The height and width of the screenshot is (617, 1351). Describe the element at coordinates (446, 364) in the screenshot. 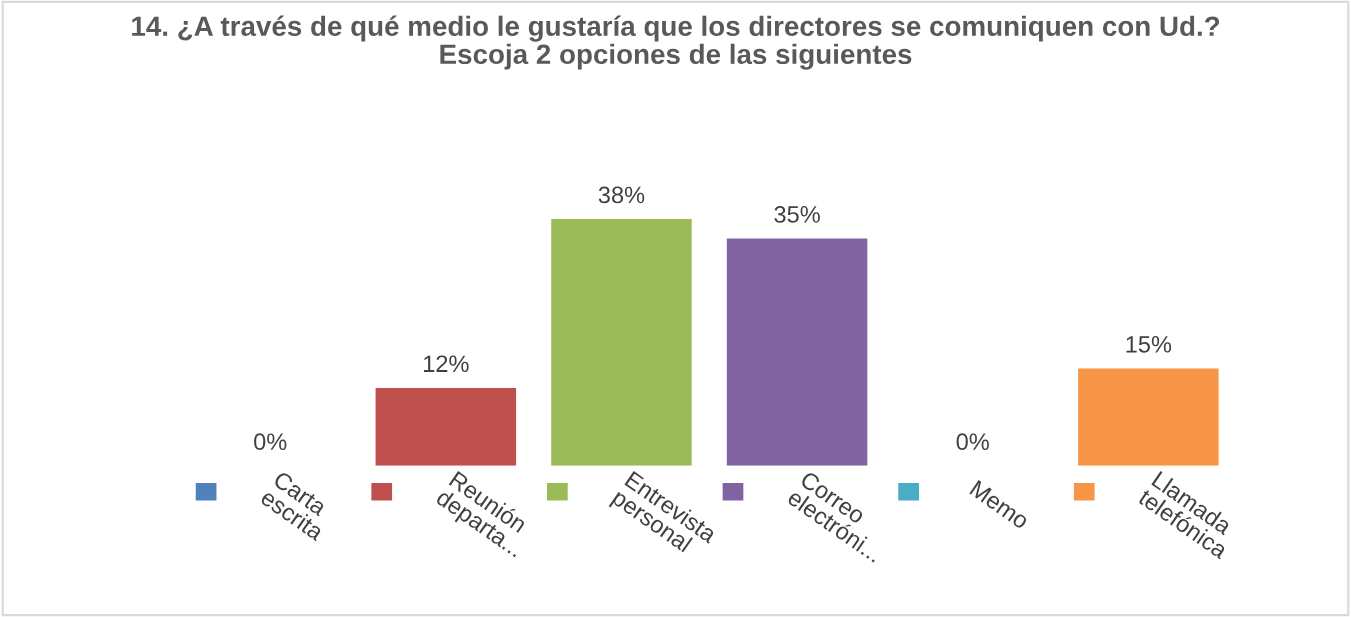

I see `data-label: 12%` at that location.